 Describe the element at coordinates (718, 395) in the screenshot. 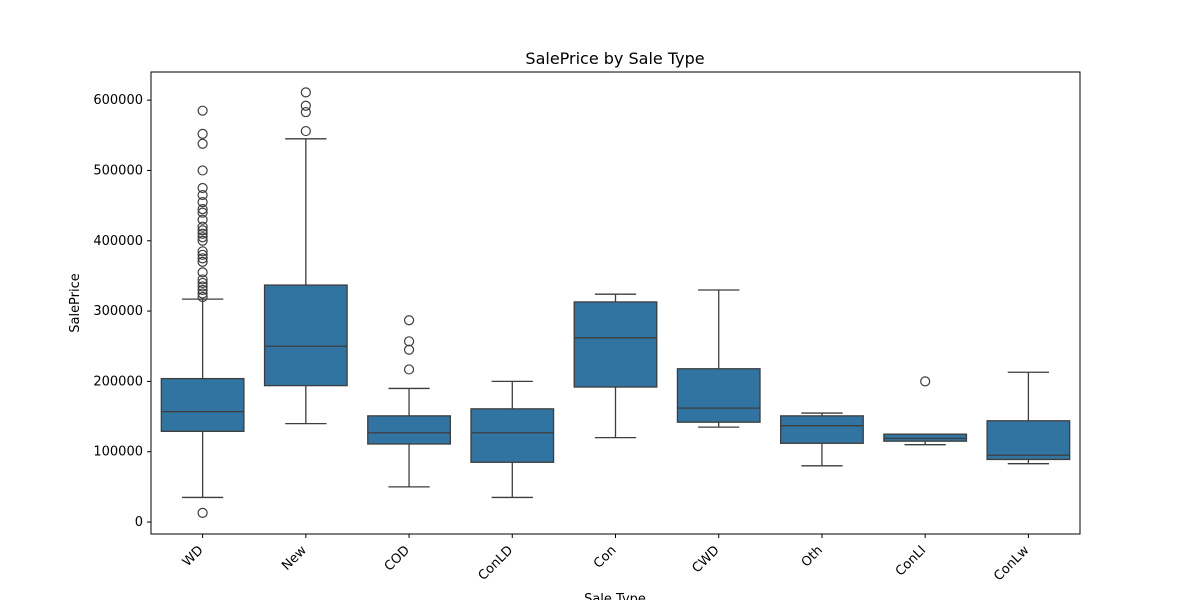

I see `box-iqr-CWD` at that location.